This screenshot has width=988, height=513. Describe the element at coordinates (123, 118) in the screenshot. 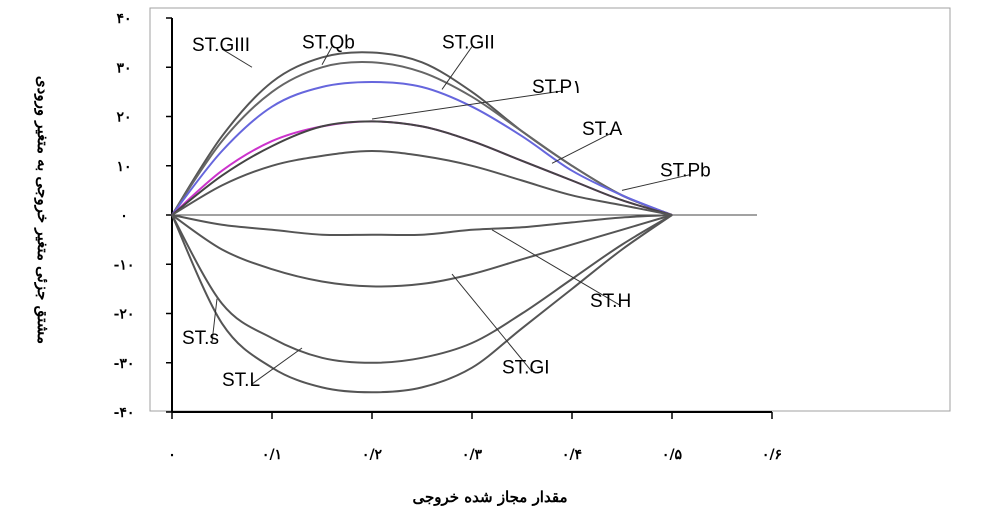

I see `y-tick-label: ۲۰` at that location.